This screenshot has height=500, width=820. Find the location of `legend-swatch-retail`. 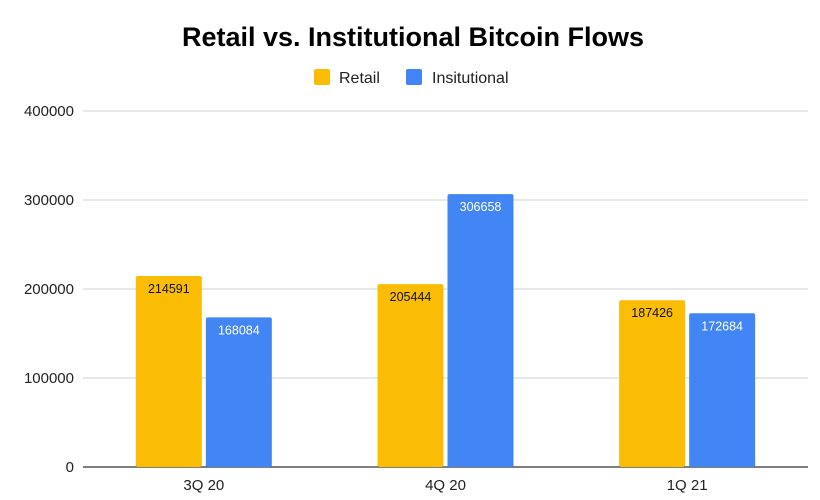

legend-swatch-retail is located at coordinates (322, 77).